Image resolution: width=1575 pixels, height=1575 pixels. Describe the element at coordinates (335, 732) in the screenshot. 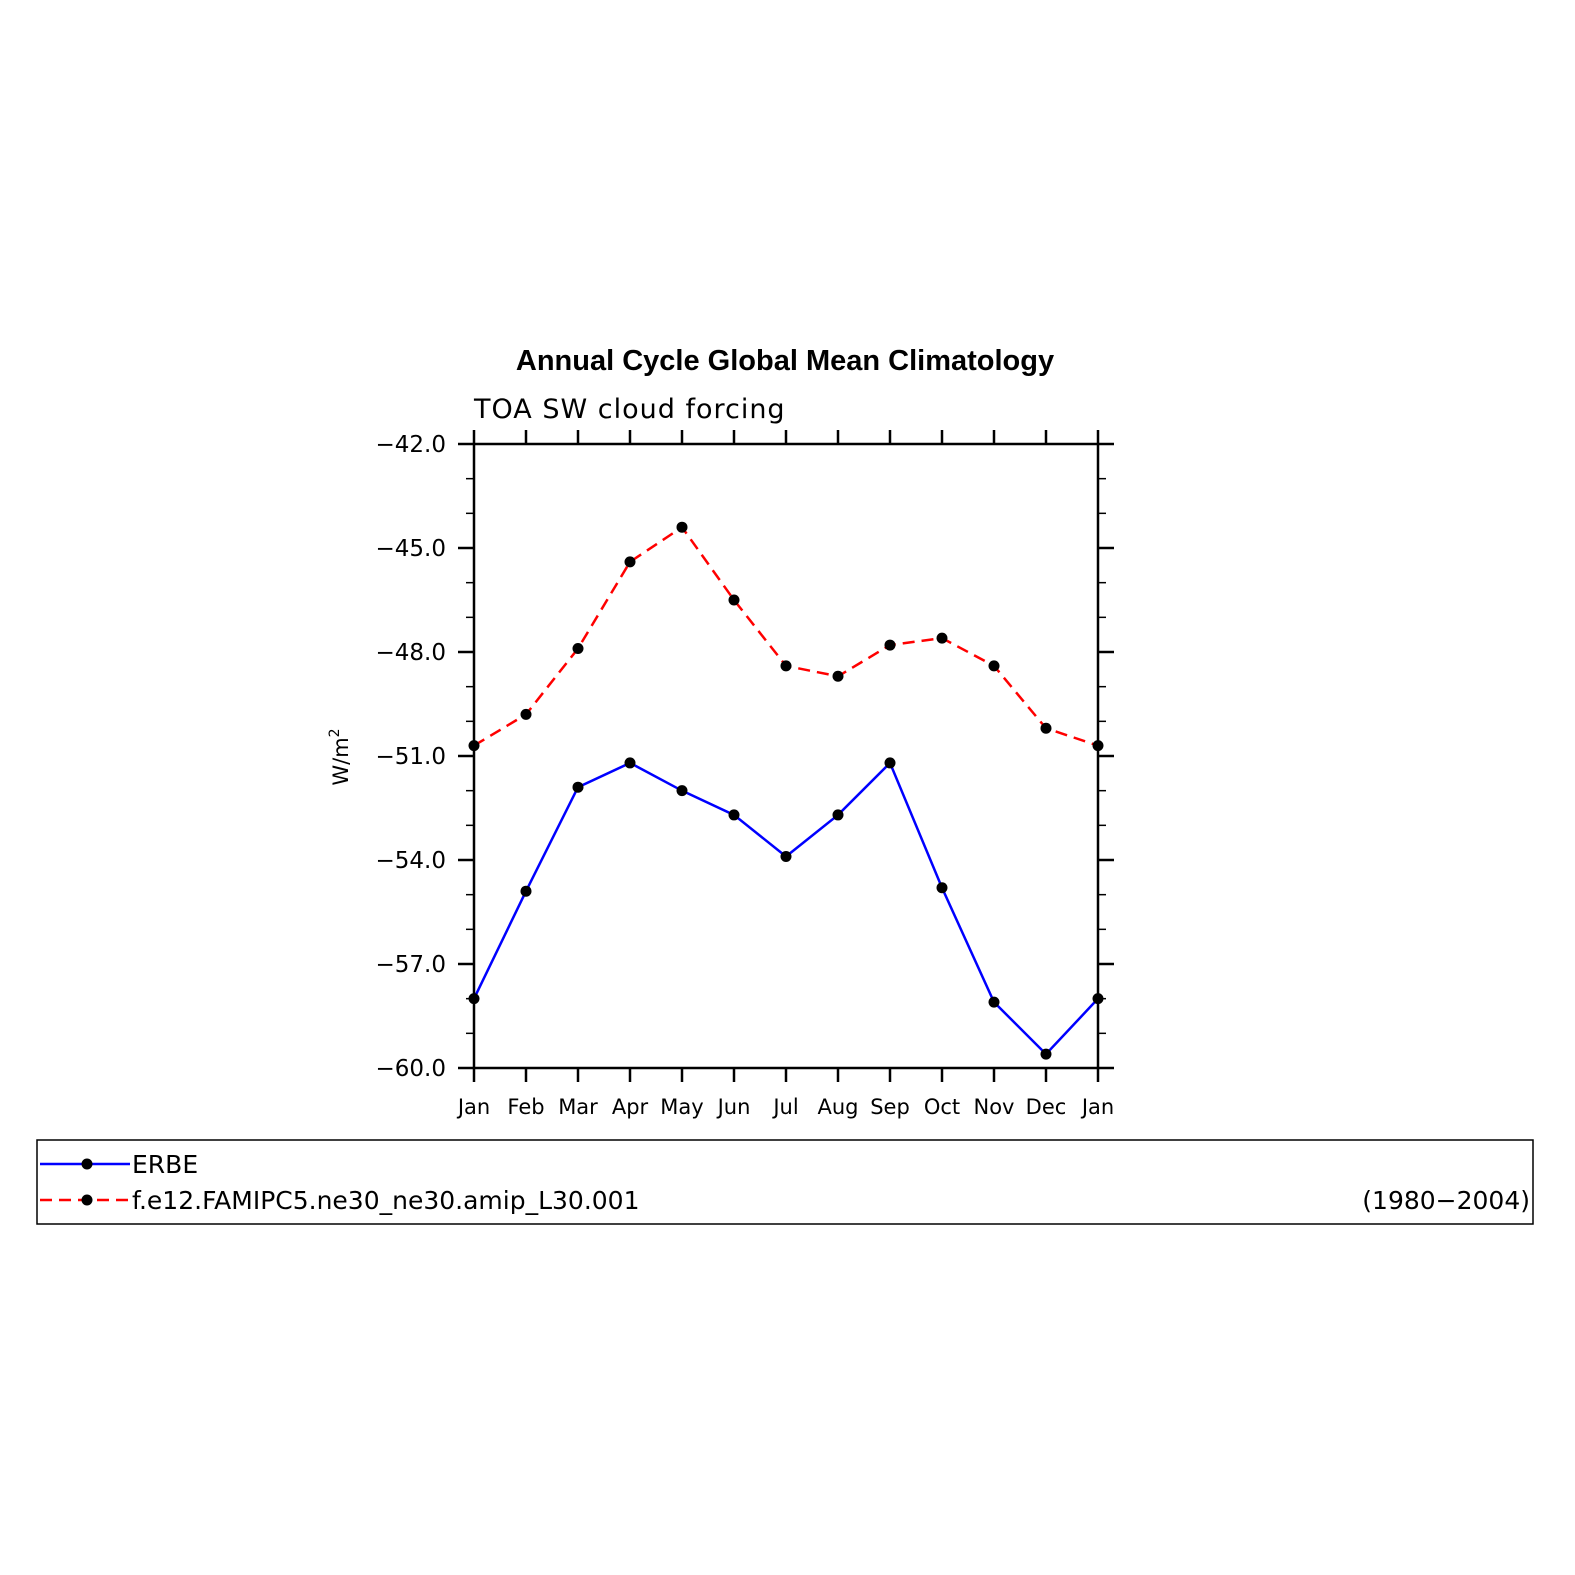

I see `y-axis-label-sup: 2` at that location.